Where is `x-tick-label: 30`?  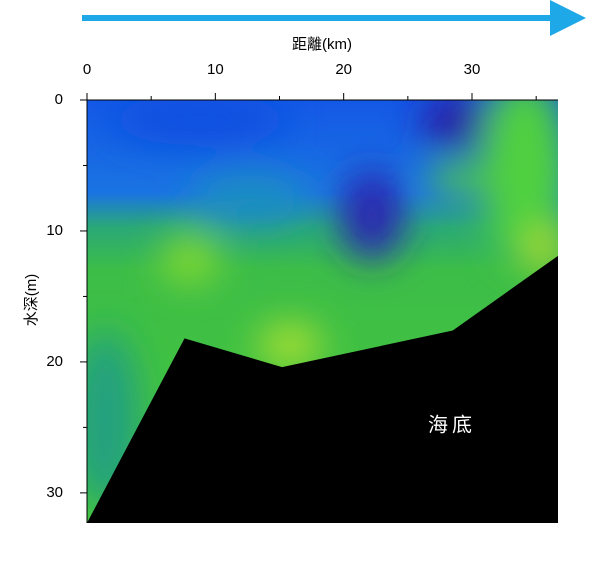 x-tick-label: 30 is located at coordinates (472, 69).